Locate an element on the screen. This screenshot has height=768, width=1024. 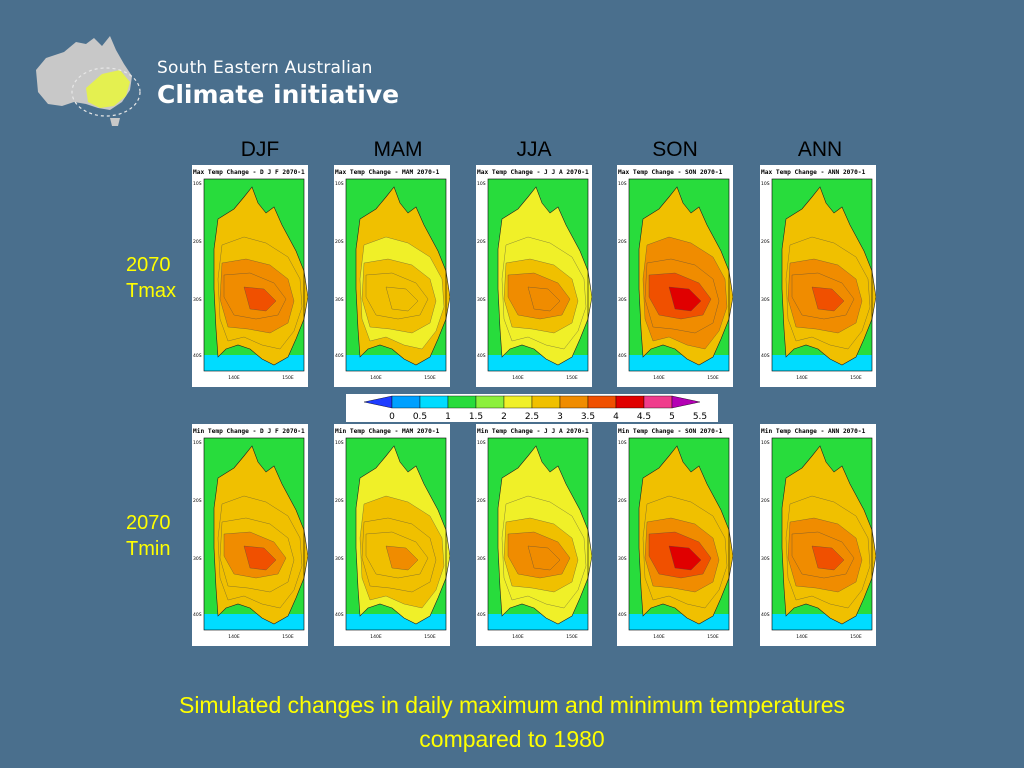
map-panel-title: Min Temp Change - MAM 2070-1 is located at coordinates (387, 431).